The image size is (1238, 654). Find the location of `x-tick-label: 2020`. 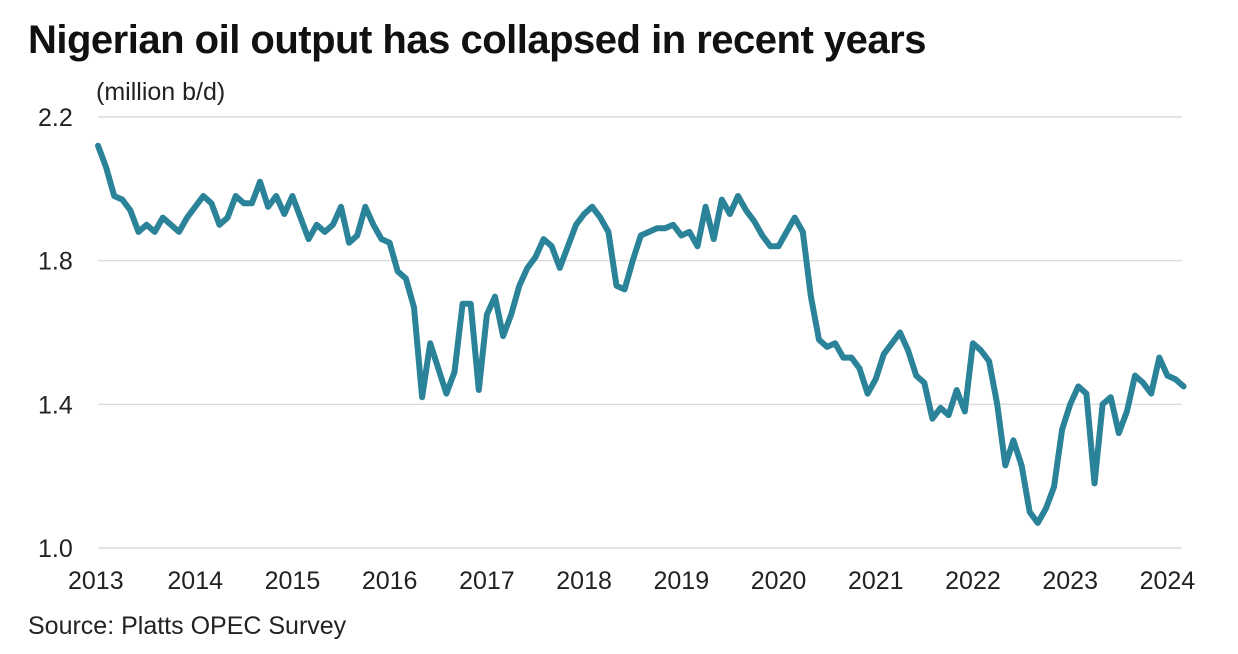

x-tick-label: 2020 is located at coordinates (779, 581).